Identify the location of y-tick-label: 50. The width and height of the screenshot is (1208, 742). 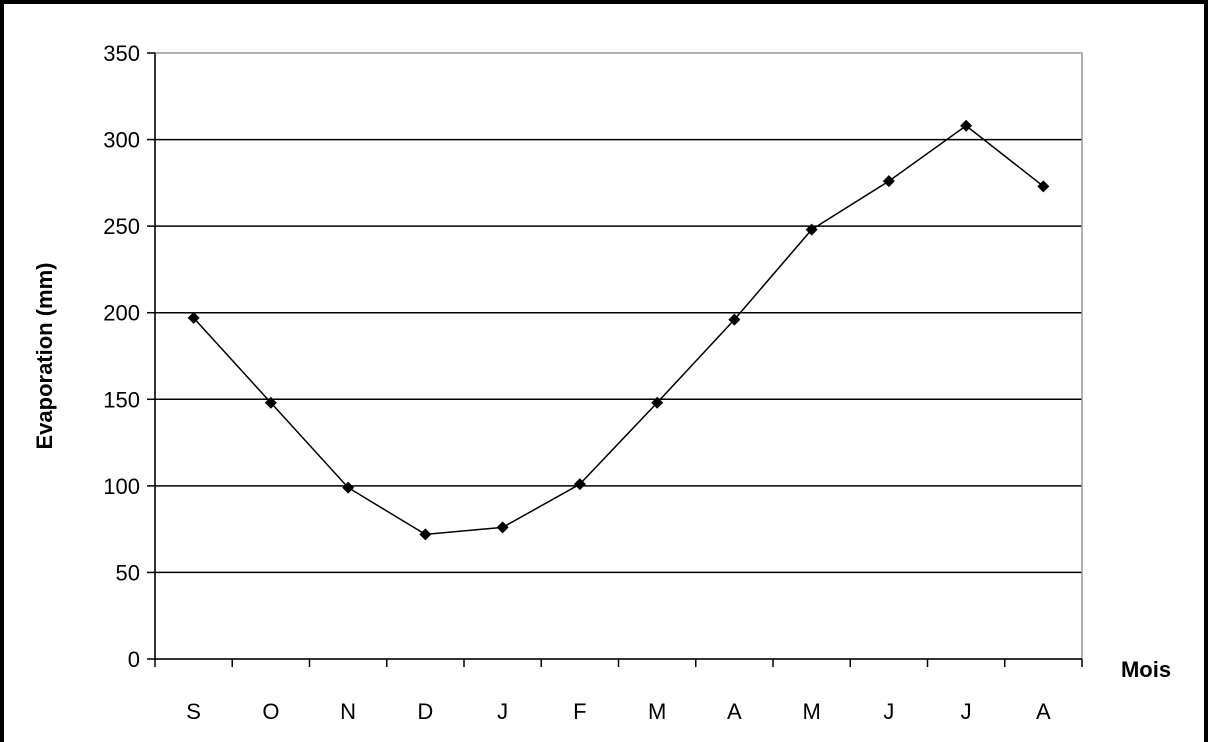
(128, 572).